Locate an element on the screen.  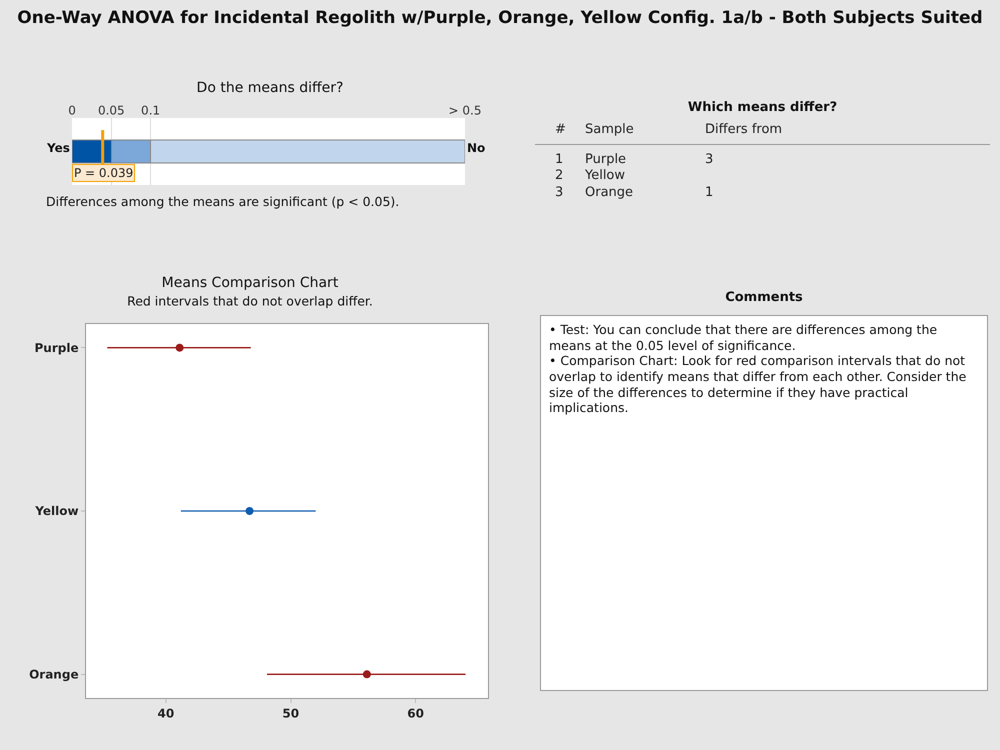
text: No is located at coordinates (476, 148).